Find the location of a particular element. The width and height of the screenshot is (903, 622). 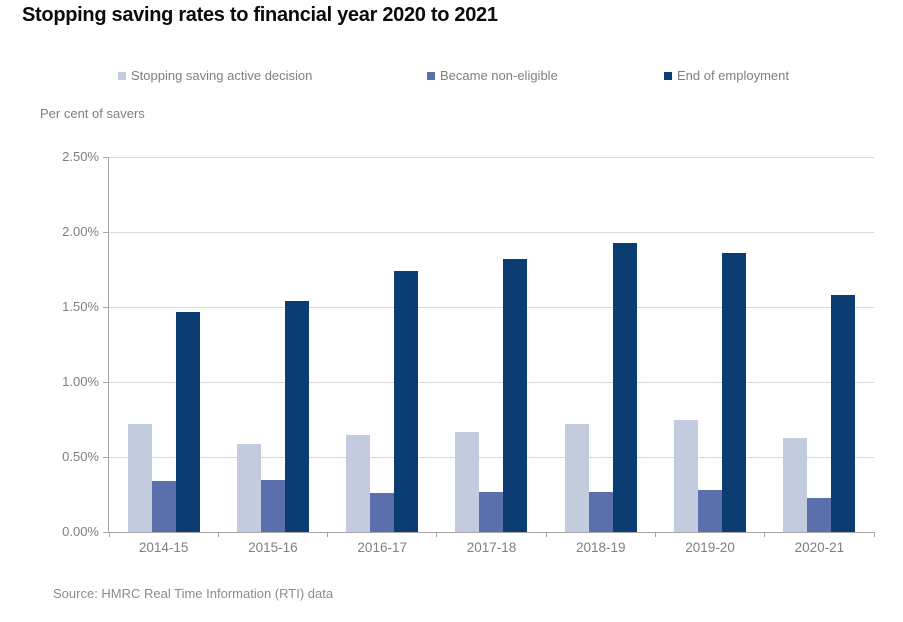

y-axis-label: 1.50% is located at coordinates (80, 306).